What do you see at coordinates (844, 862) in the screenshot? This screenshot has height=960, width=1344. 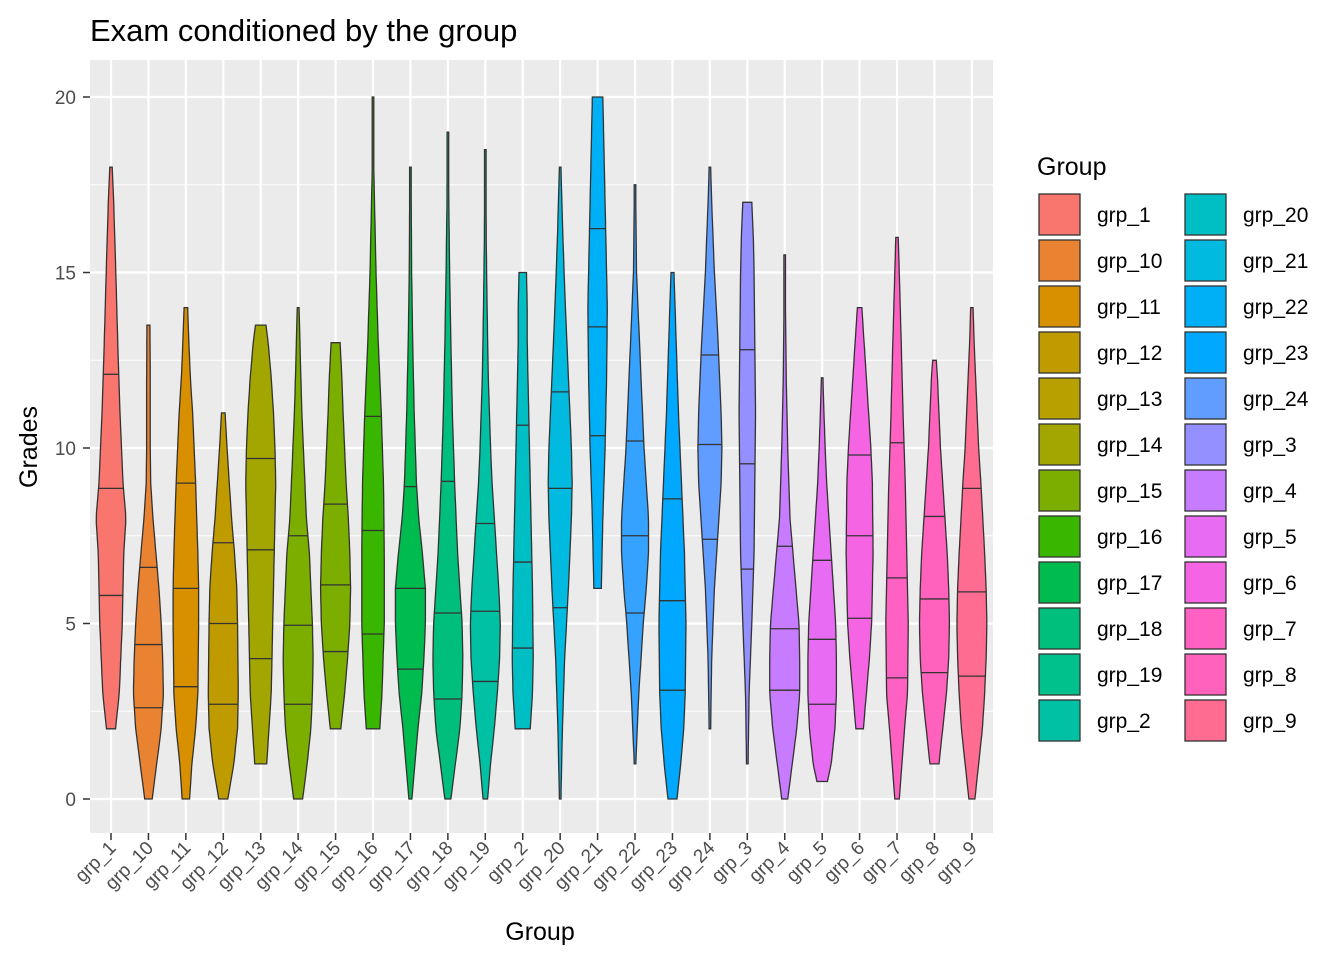 I see `x-tick-label: grp_6` at bounding box center [844, 862].